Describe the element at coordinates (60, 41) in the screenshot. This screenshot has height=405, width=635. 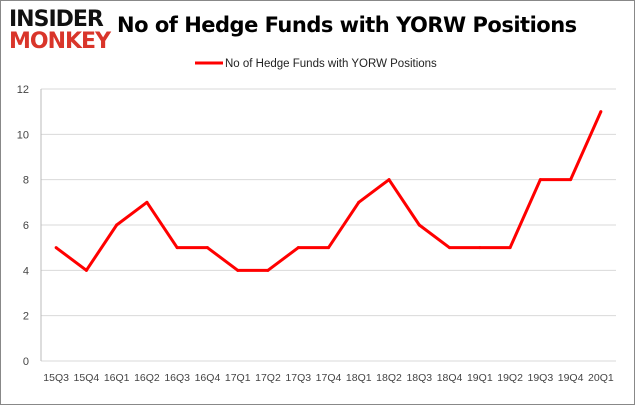
I see `logo-monkey: MONKEY` at that location.